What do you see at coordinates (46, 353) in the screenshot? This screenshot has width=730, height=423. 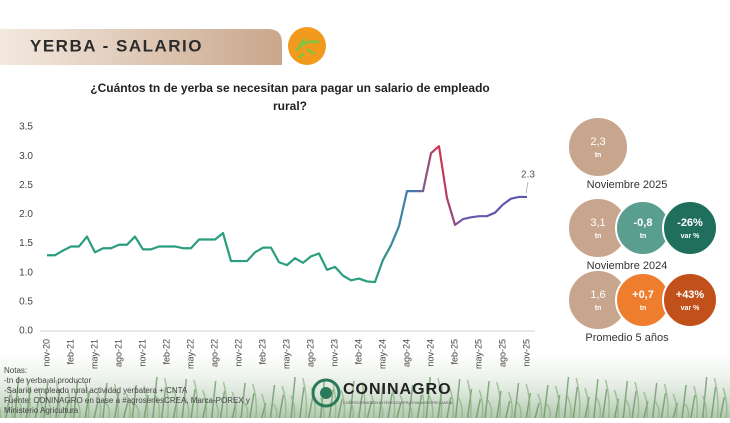 I see `x-tick-label: nov-20` at bounding box center [46, 353].